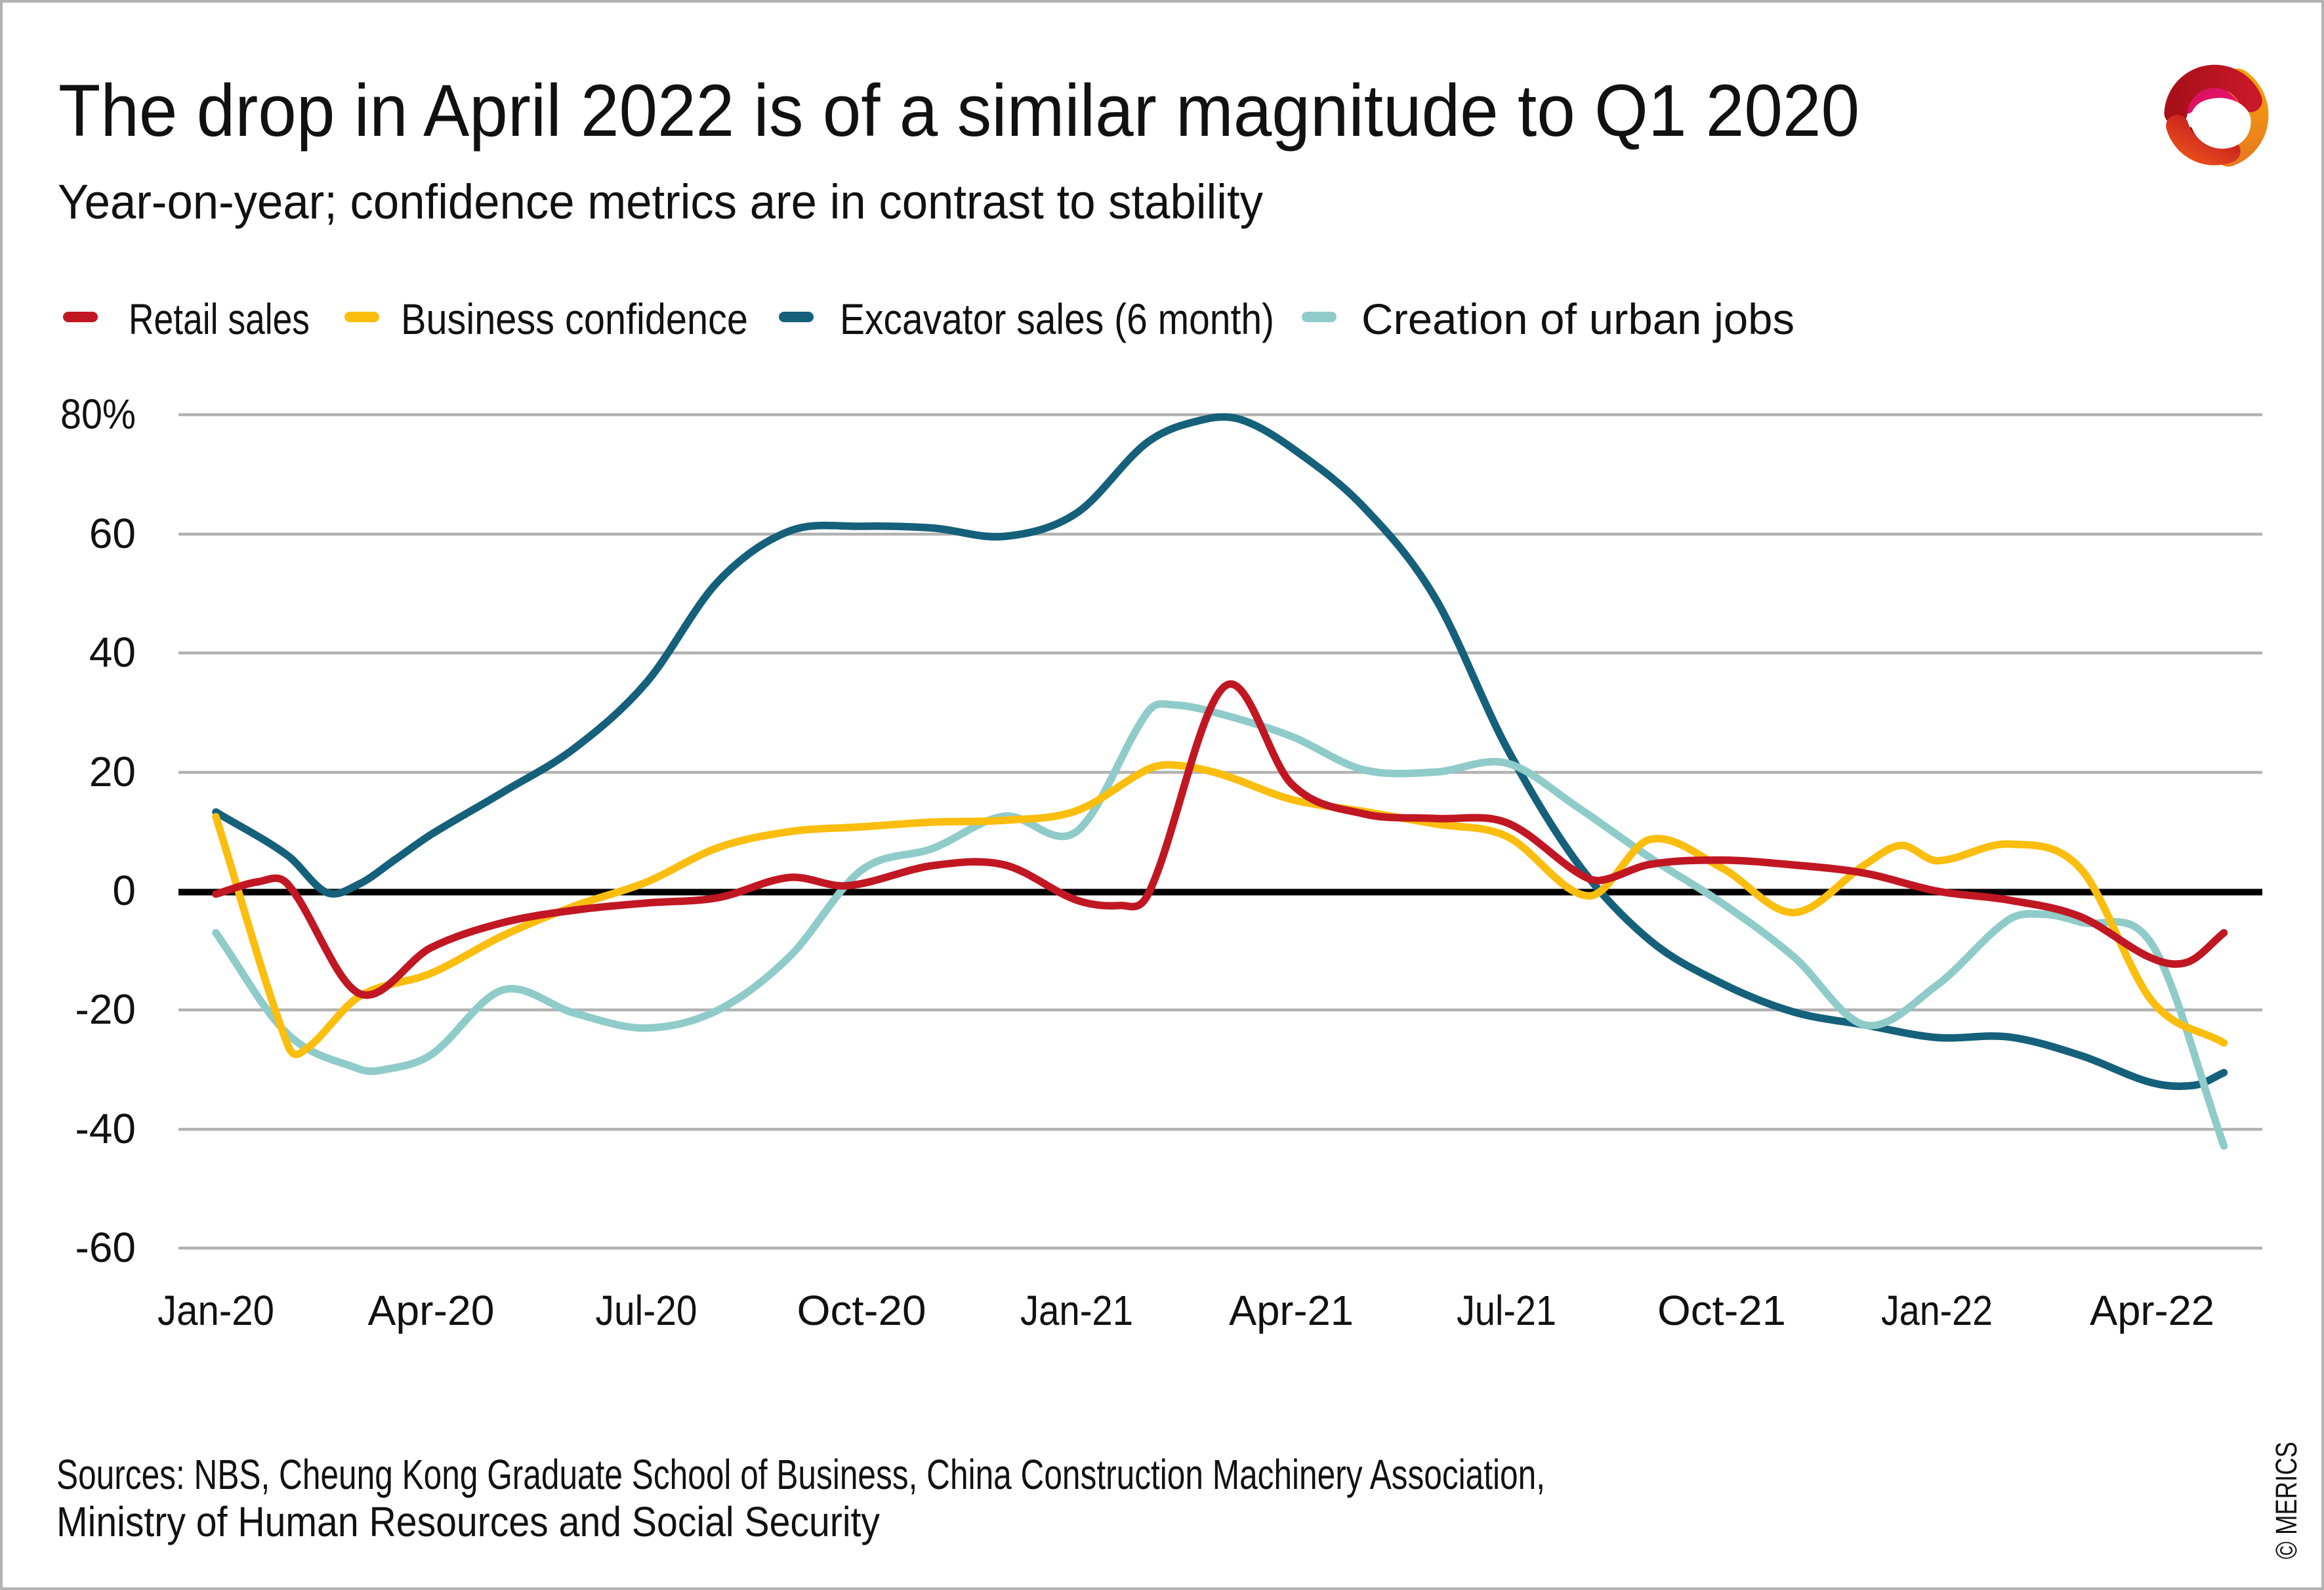  Describe the element at coordinates (1578, 319) in the screenshot. I see `svg-text: Creation of urban jobs` at that location.